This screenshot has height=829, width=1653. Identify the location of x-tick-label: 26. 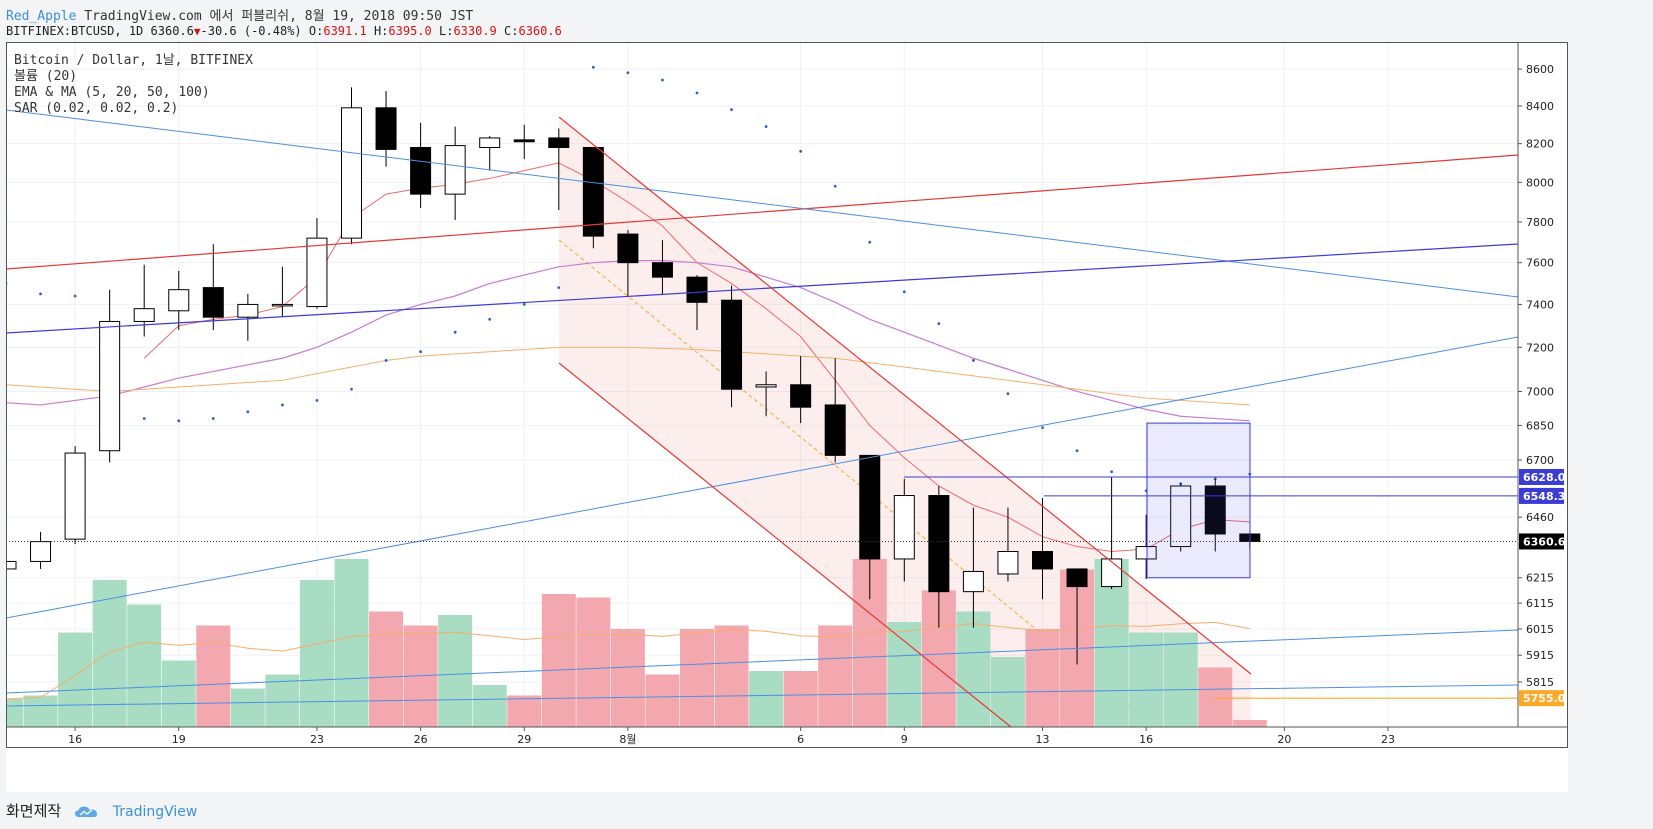
(421, 739).